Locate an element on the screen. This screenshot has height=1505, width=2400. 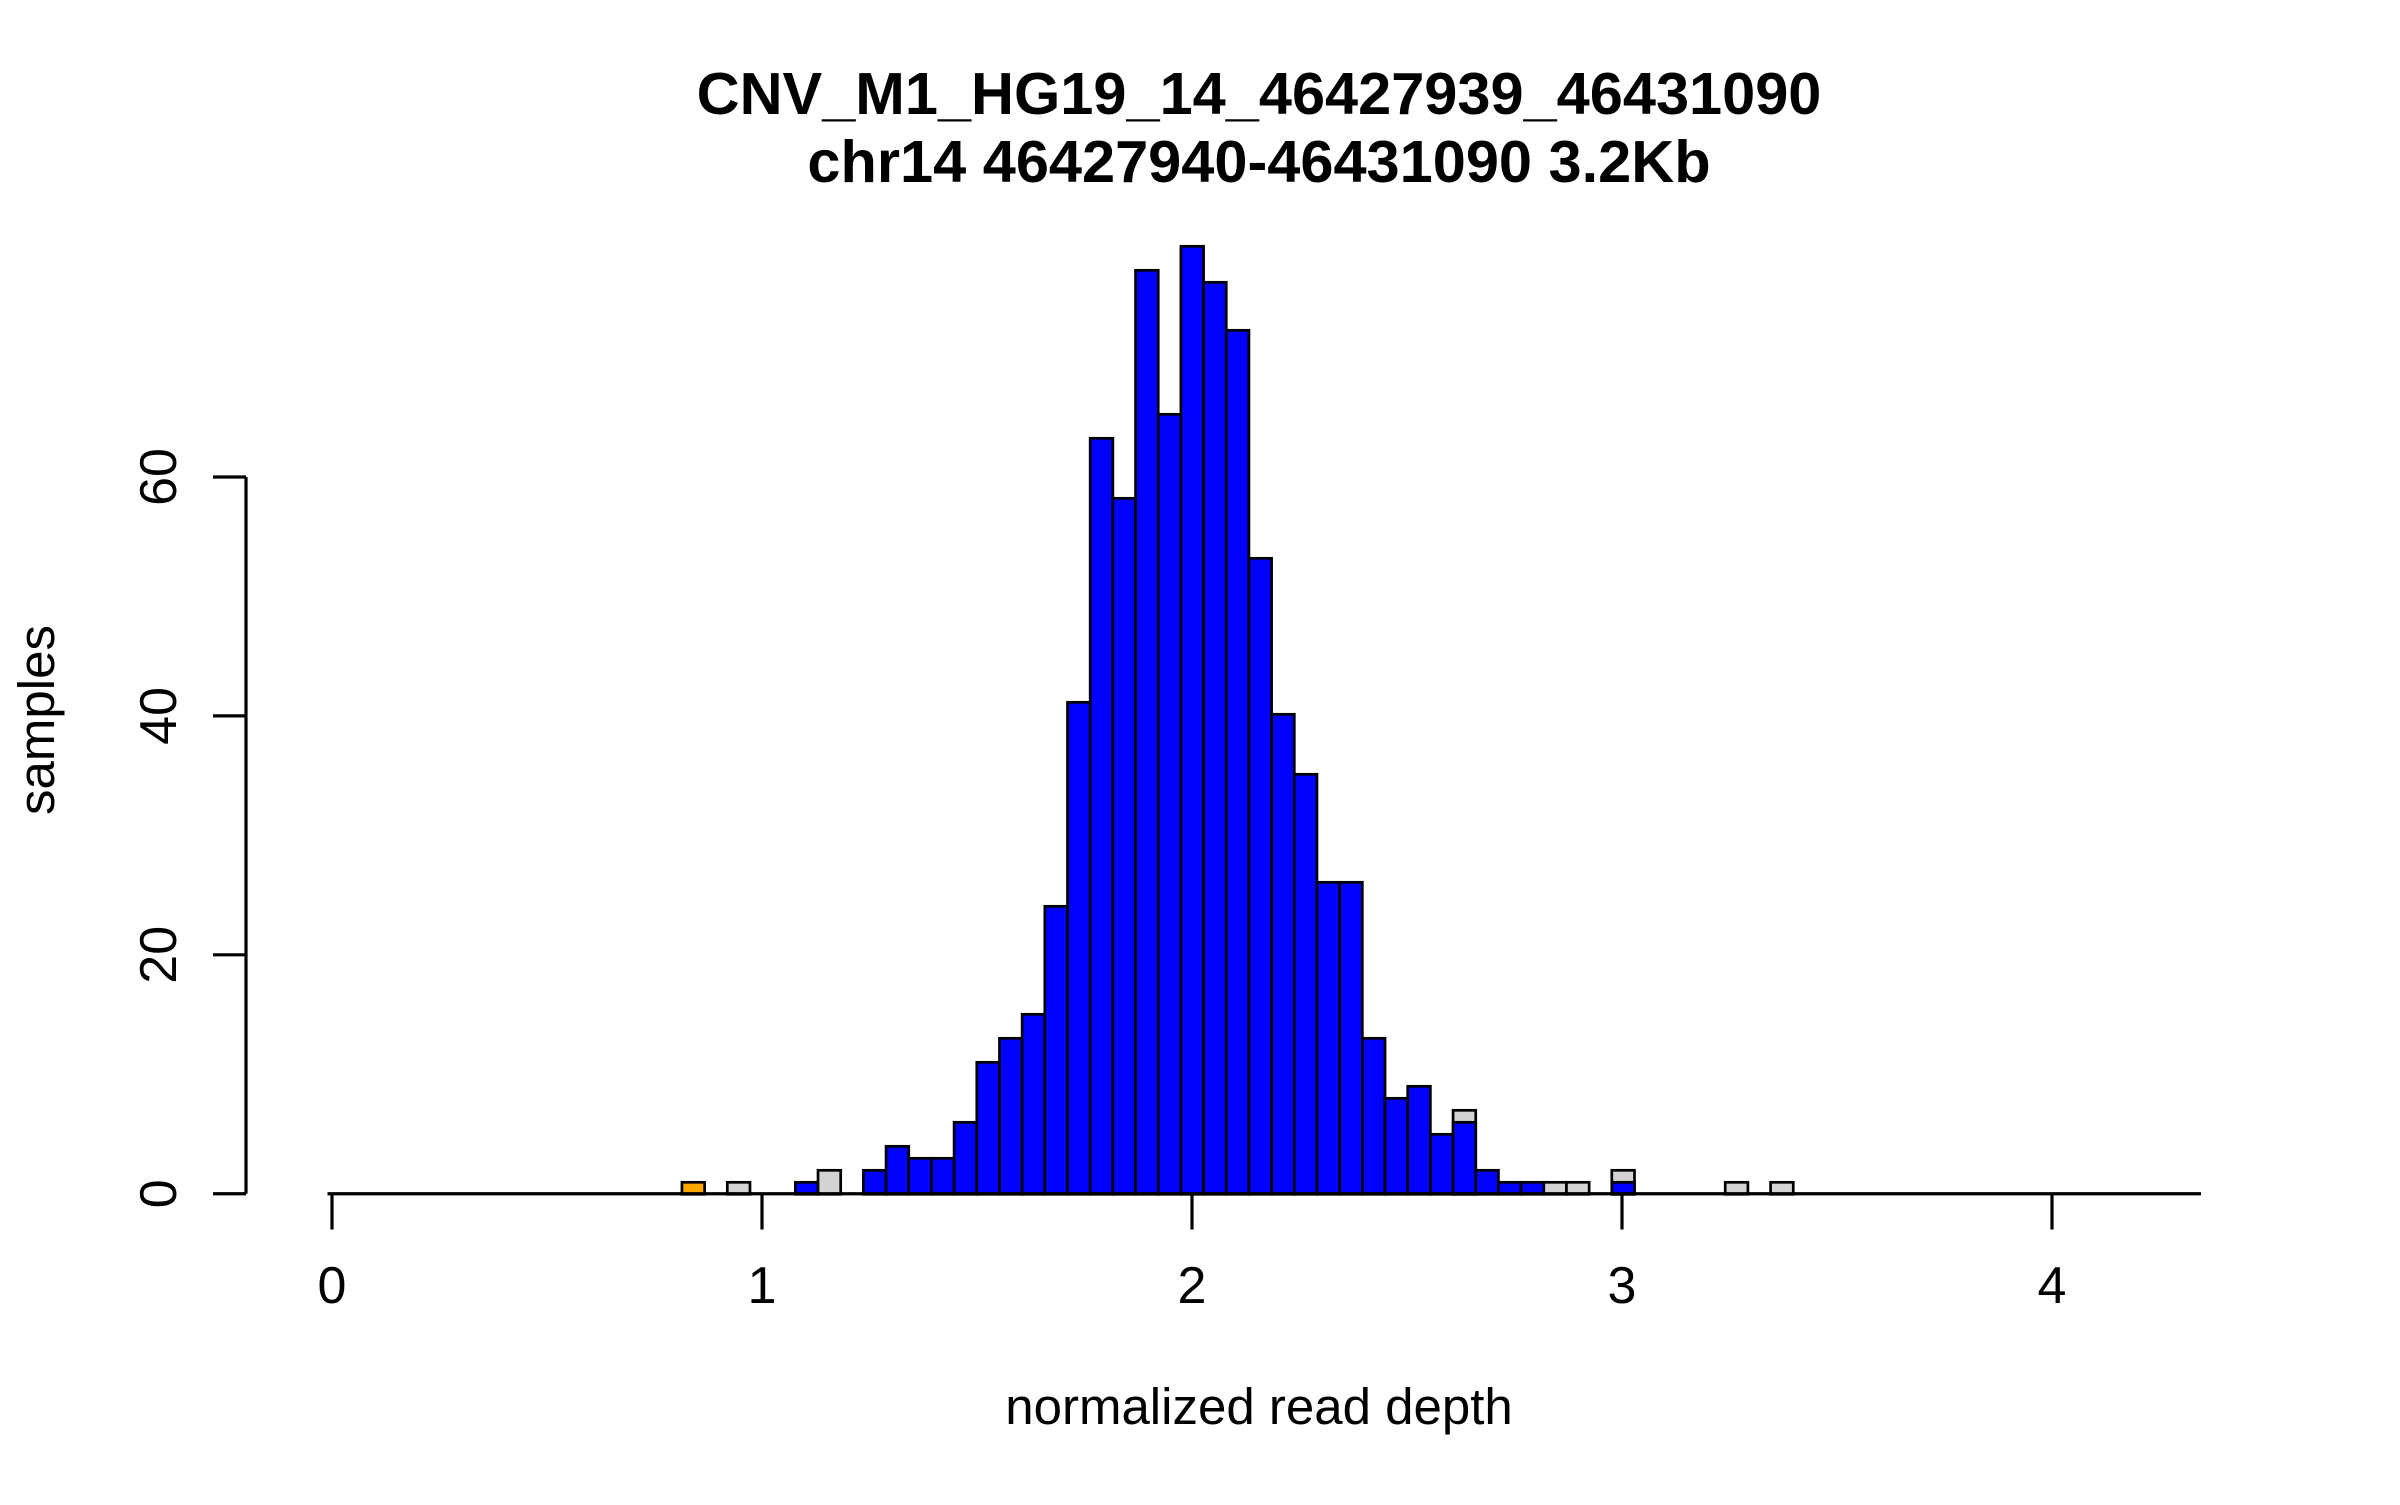
svg-text: chr14 46427940-46431090 3.2Kb is located at coordinates (1258, 161).